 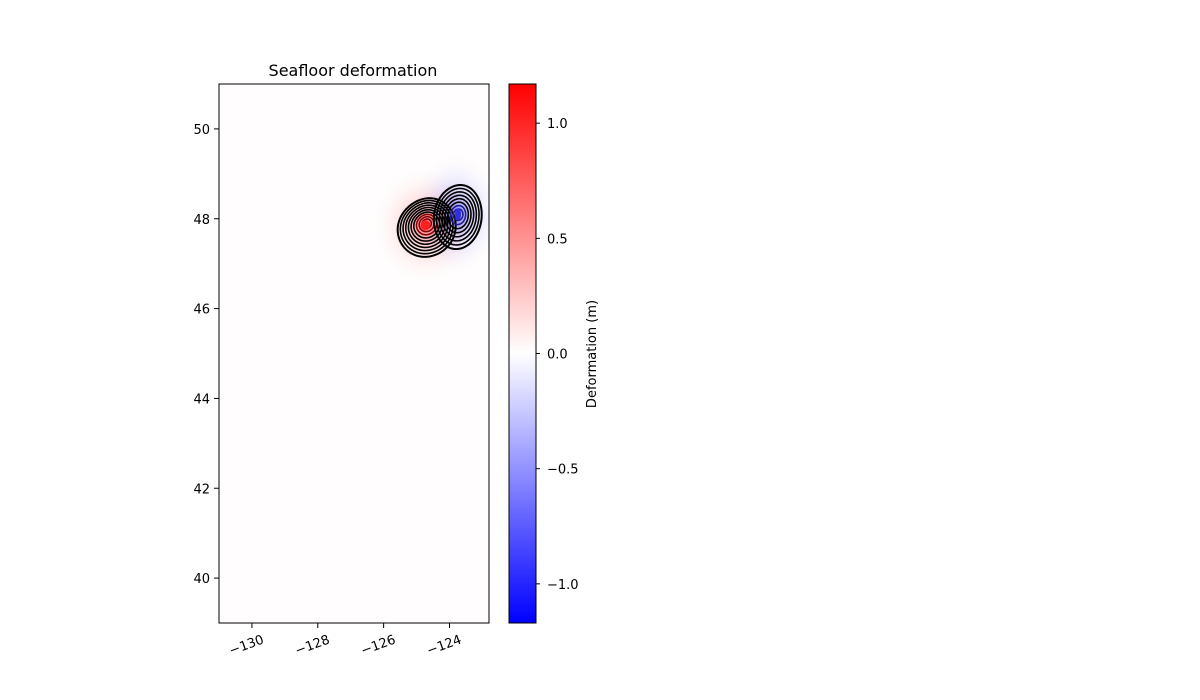 I want to click on y-tick-label: 42, so click(x=201, y=489).